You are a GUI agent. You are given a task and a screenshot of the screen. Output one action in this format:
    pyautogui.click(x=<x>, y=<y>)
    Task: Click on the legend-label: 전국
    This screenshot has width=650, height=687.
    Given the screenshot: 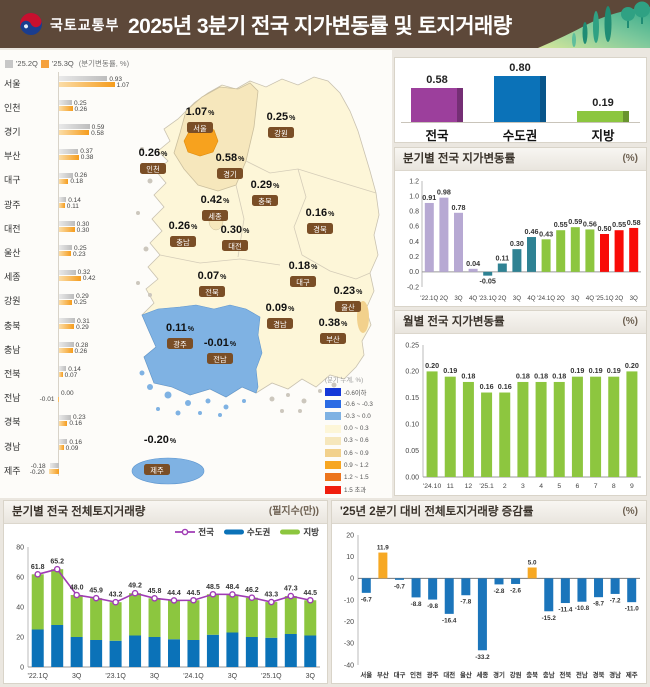 What is the action you would take?
    pyautogui.click(x=206, y=532)
    